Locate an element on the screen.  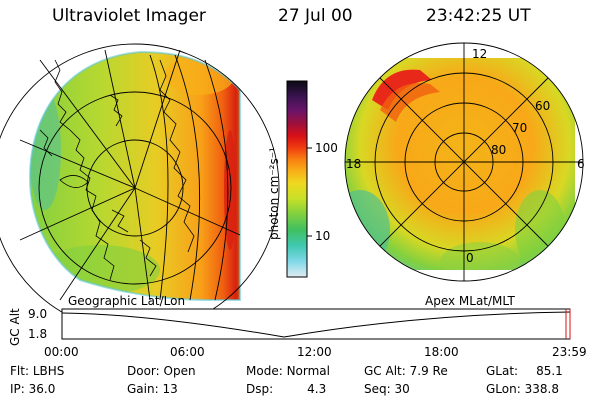
observation-time: 23:42:25 UT is located at coordinates (478, 16).